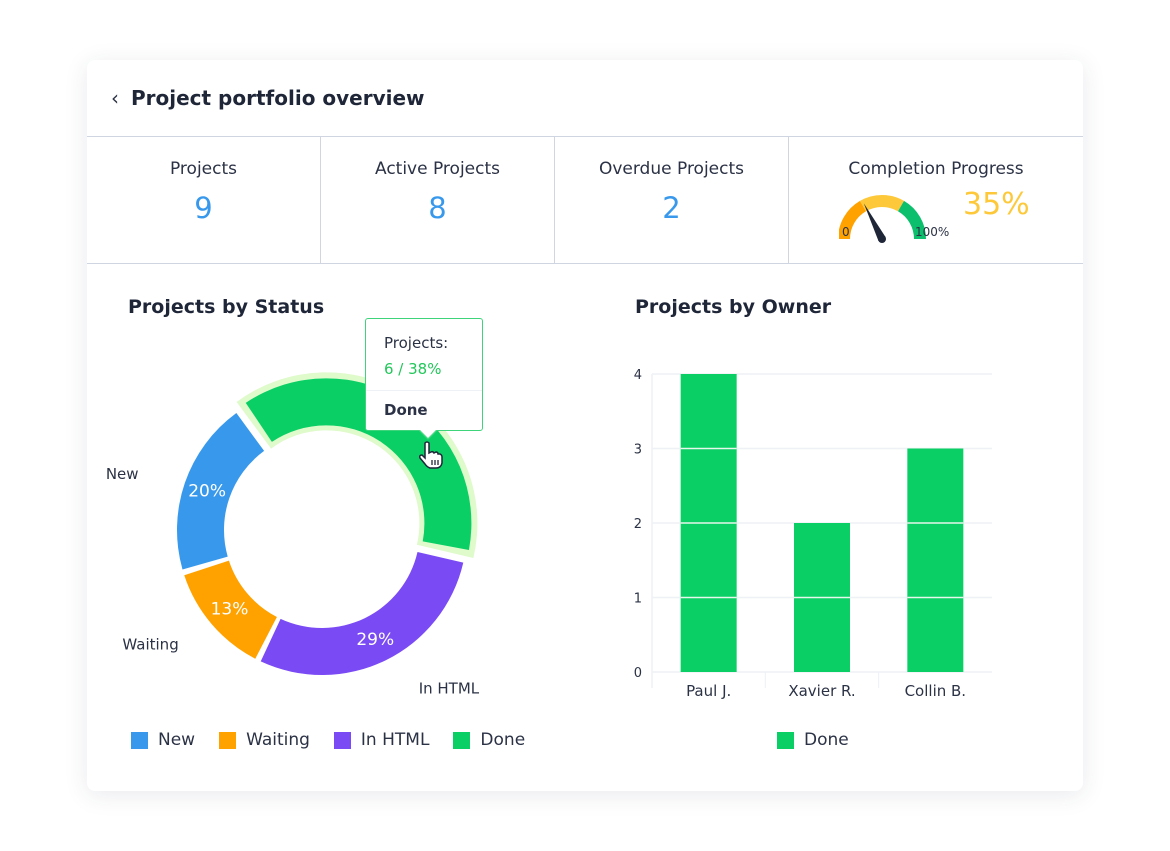  What do you see at coordinates (293, 534) in the screenshot?
I see `status-donut-chart: 29% In HTML 13% Waiting 20% New` at bounding box center [293, 534].